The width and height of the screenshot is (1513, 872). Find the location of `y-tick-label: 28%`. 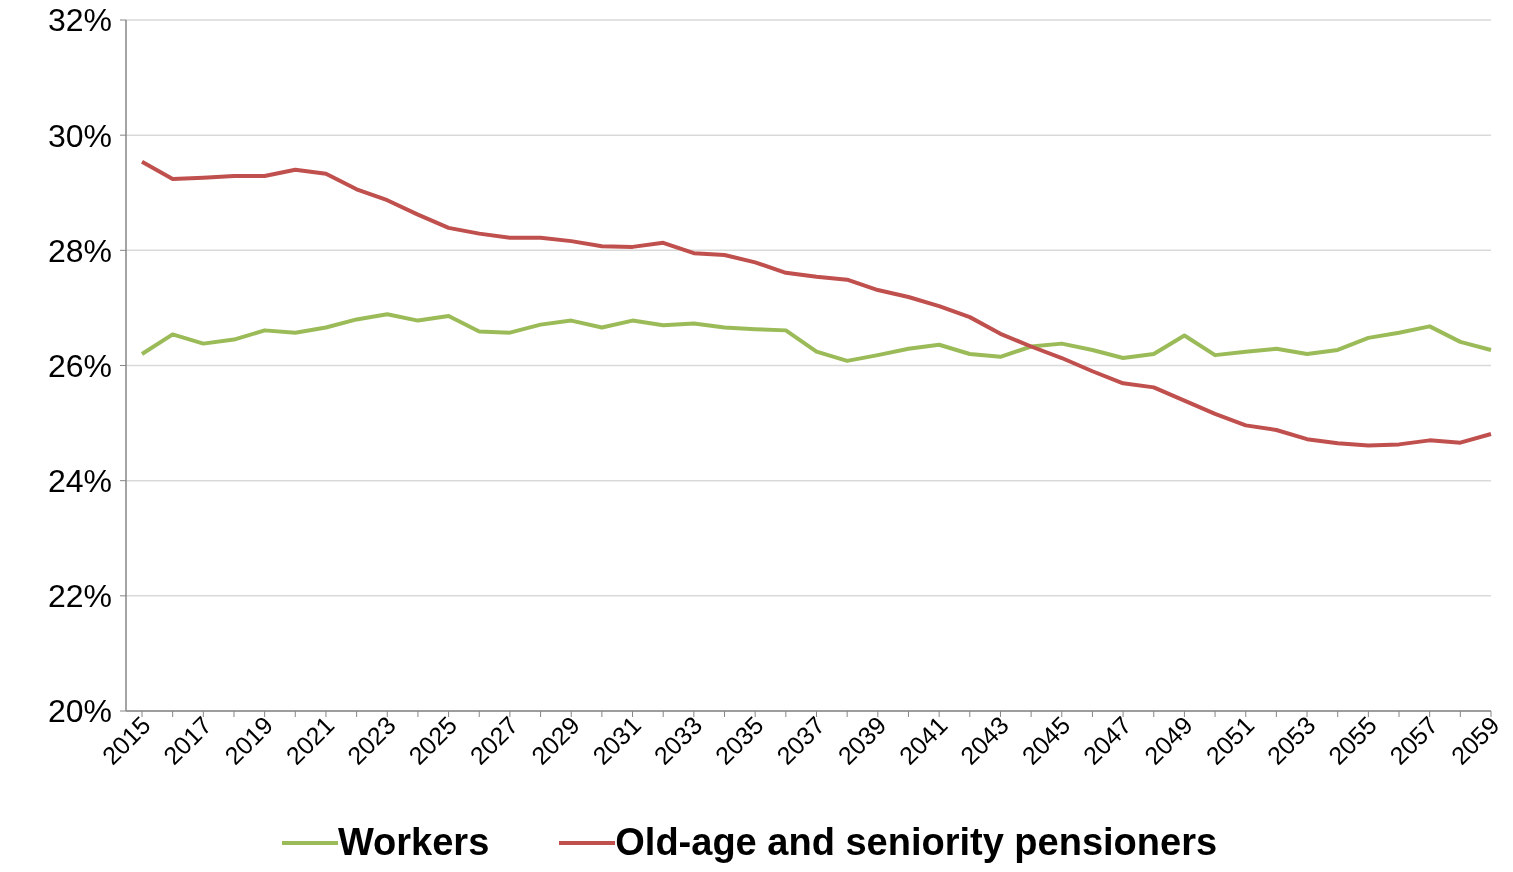

y-tick-label: 28% is located at coordinates (79, 250).